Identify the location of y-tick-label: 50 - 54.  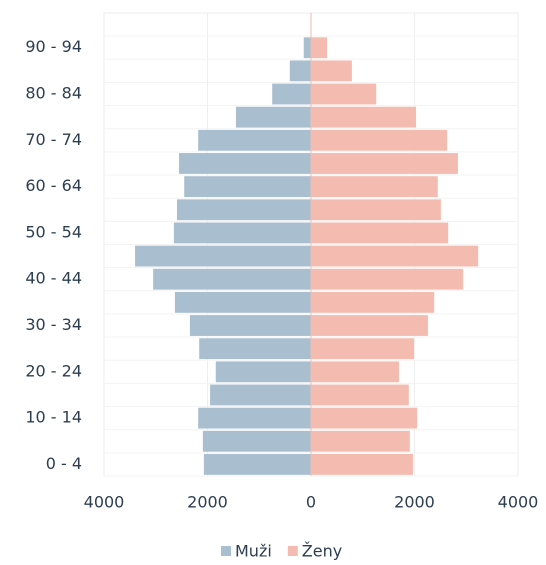
(53, 231).